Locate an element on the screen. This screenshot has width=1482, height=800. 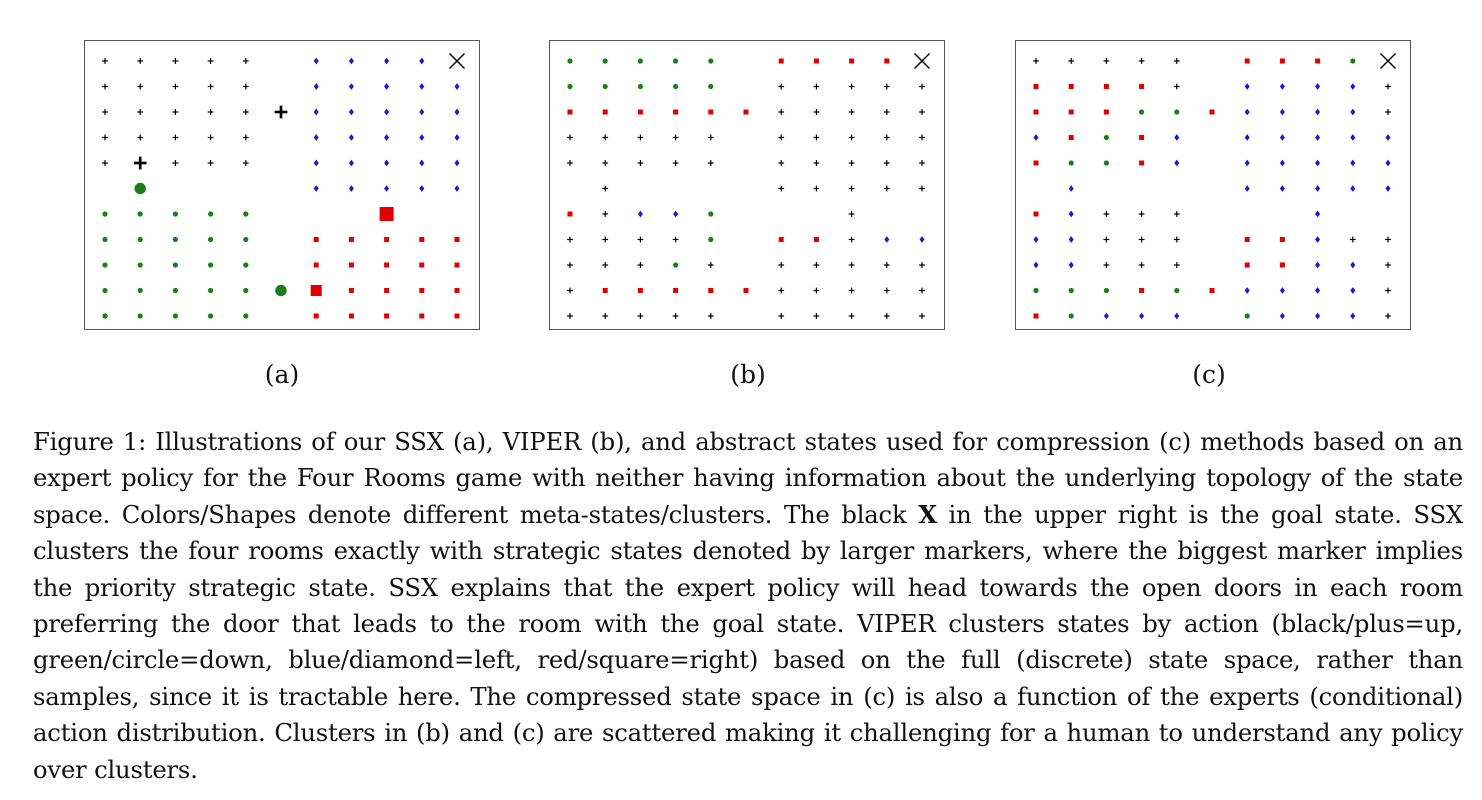
circle-marker-a-r6-c1 is located at coordinates (140, 214).